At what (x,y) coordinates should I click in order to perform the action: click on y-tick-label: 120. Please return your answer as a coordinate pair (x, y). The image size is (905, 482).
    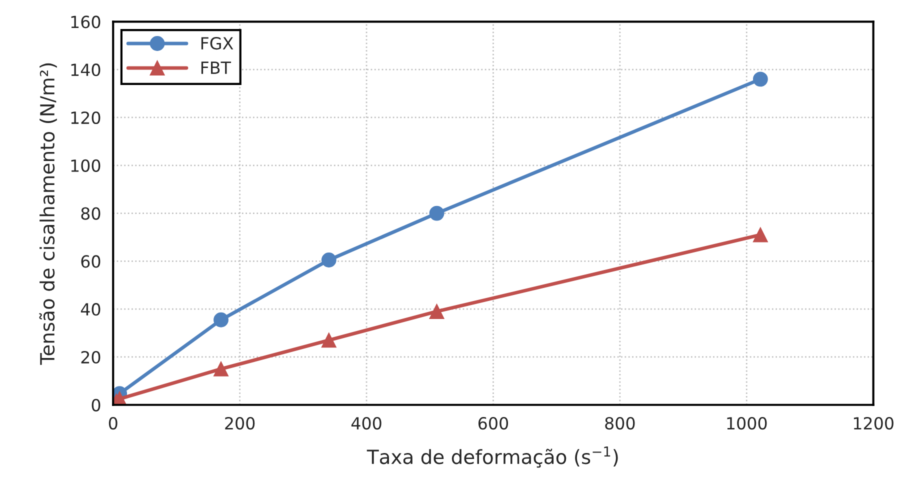
    Looking at the image, I should click on (85, 117).